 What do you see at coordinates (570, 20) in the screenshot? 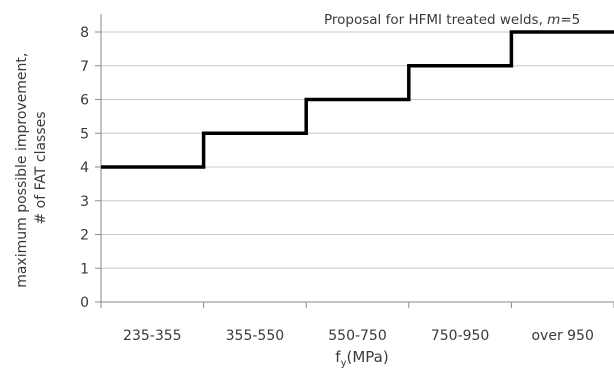
I see `legend-suffix: =5` at bounding box center [570, 20].